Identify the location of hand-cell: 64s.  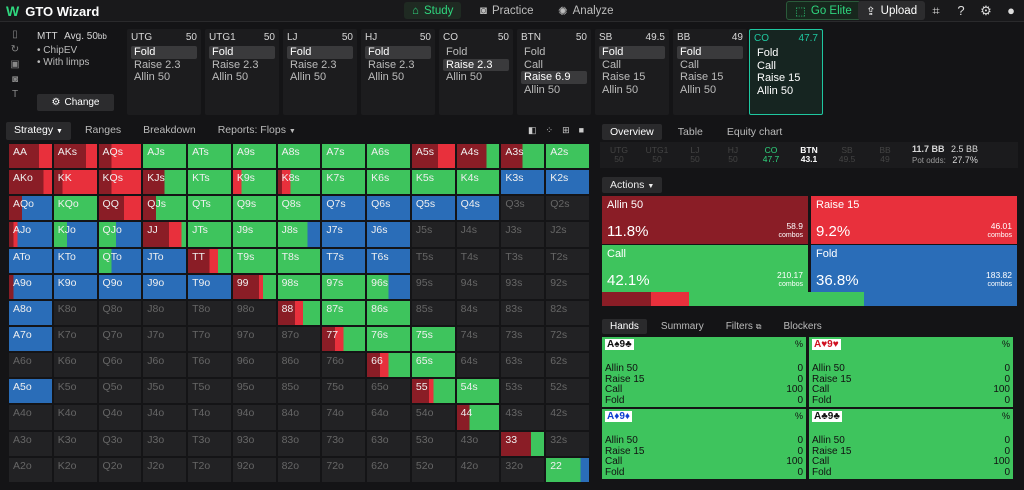
(478, 365).